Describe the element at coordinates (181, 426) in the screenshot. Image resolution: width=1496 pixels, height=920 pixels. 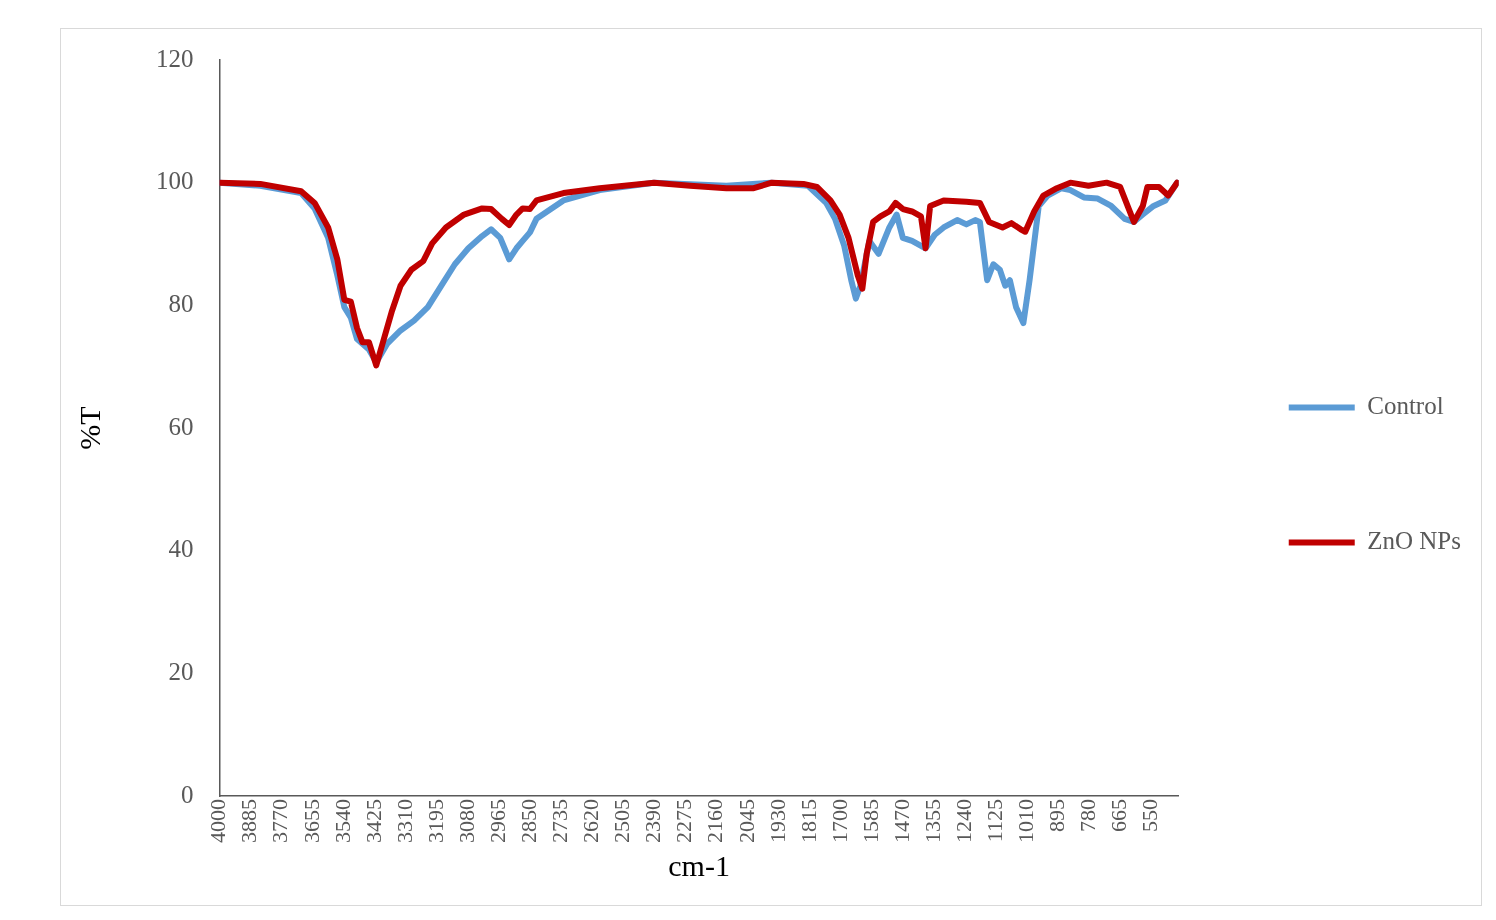
I see `y-tick-label: 60` at that location.